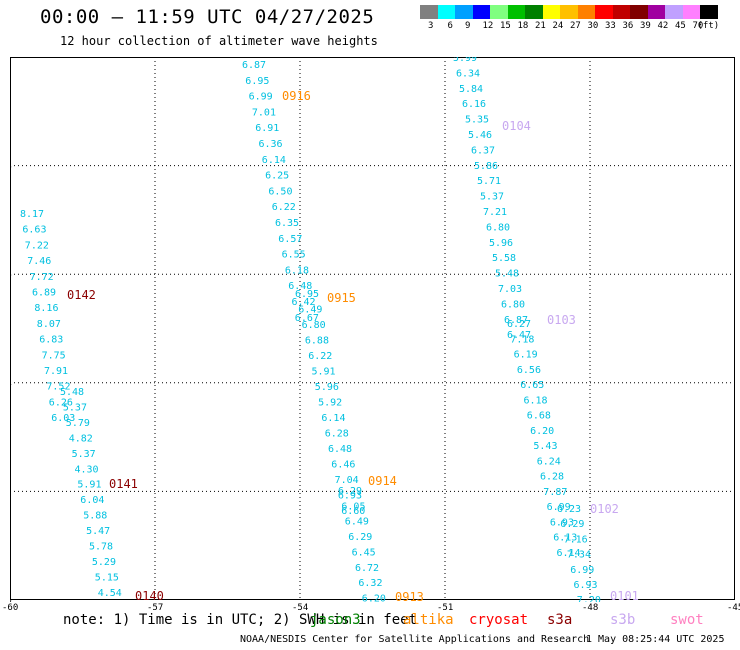 The width and height of the screenshot is (740, 650). Describe the element at coordinates (480, 135) in the screenshot. I see `wave-height-value: 5.46` at that location.